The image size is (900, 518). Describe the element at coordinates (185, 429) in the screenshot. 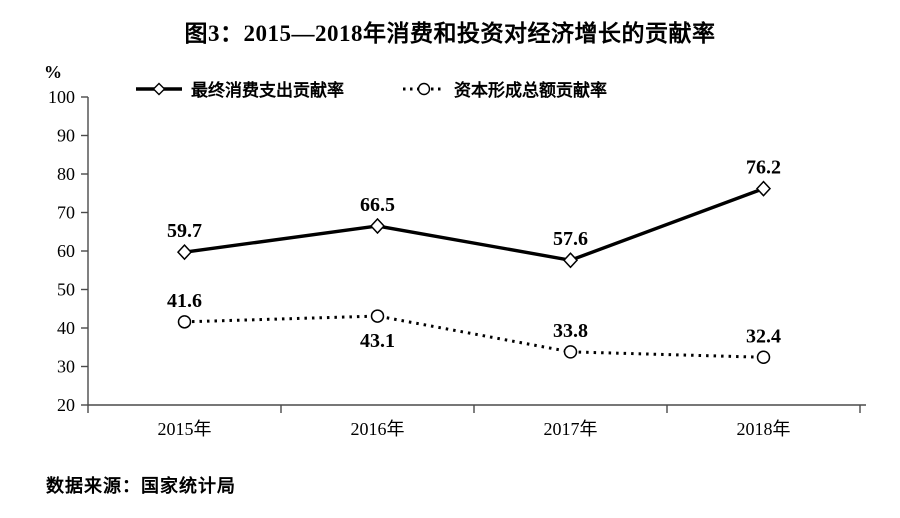

I see `x-tick-label: 2015年` at that location.